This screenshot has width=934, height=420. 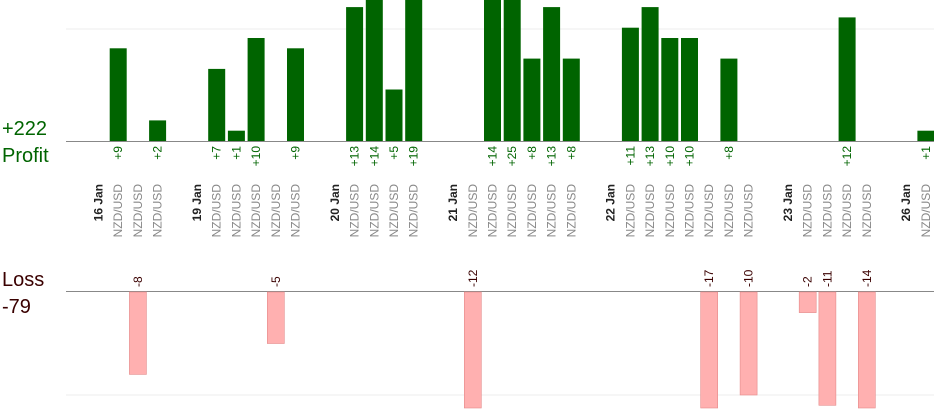 I want to click on date-label: 22 Jan, so click(x=611, y=202).